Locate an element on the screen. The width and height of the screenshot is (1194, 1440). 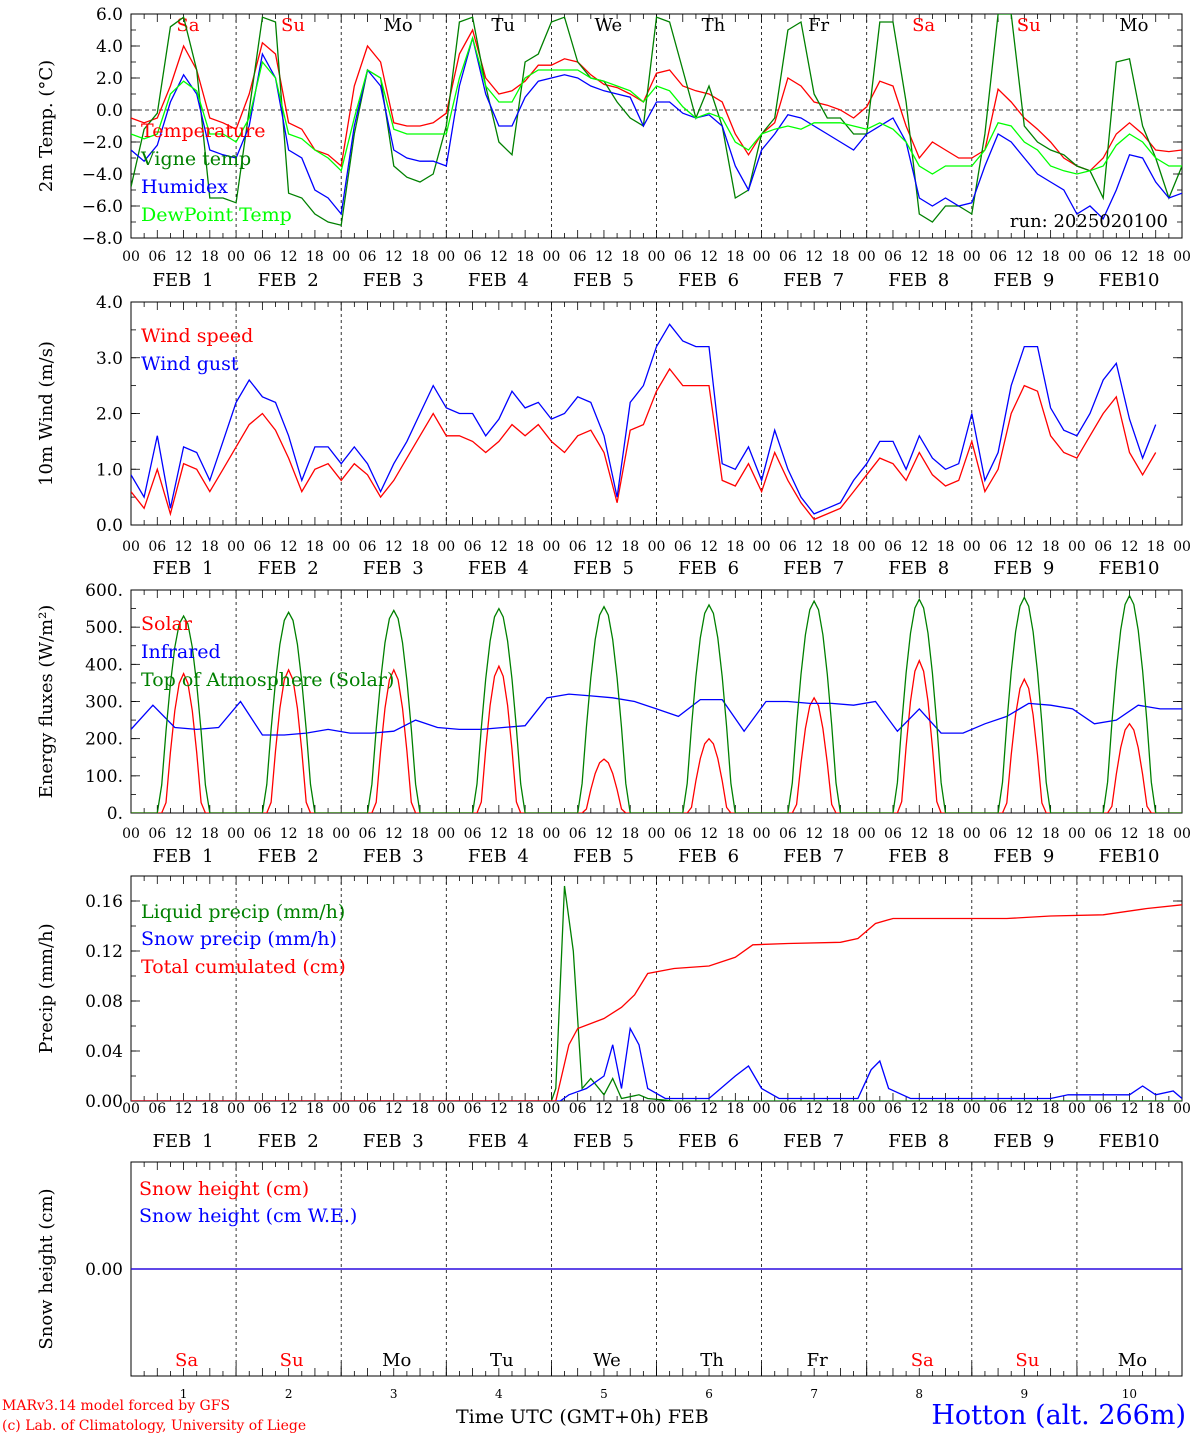
bottom-day-number: 7 is located at coordinates (814, 1394).